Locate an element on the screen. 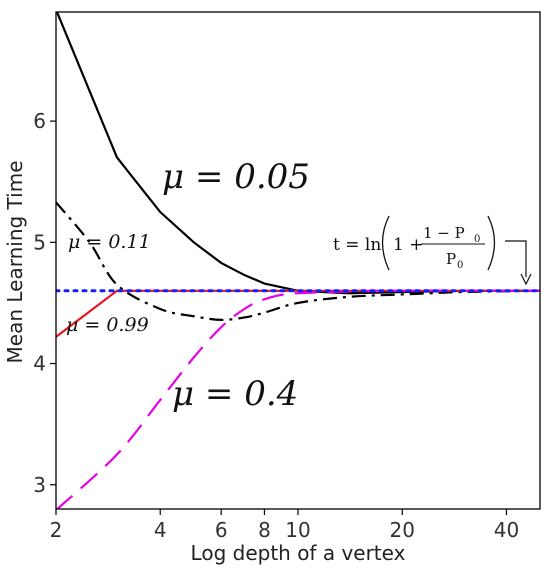 The image size is (550, 572). formula-denominator: P is located at coordinates (451, 259).